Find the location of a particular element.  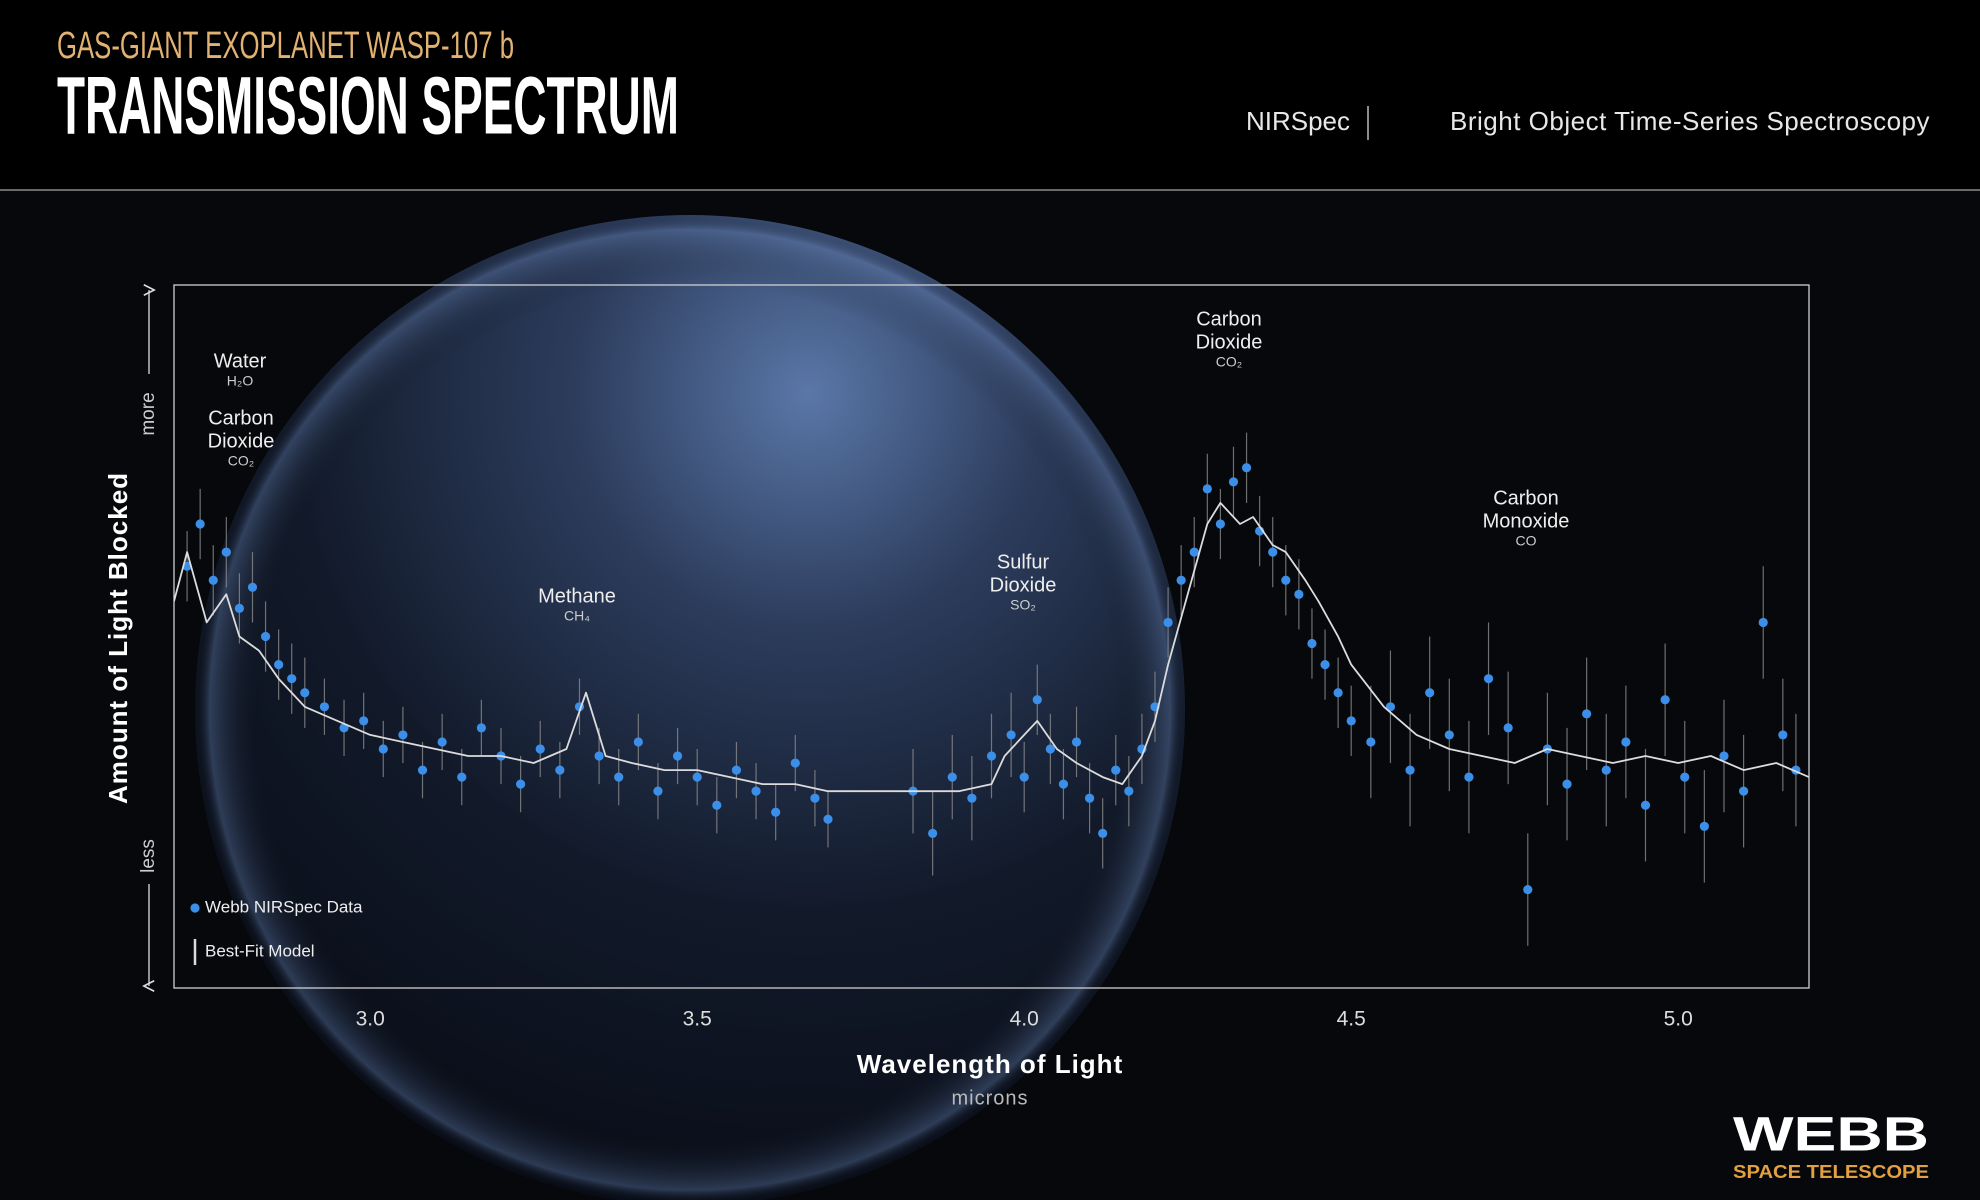

legend-swatch is located at coordinates (195, 908).